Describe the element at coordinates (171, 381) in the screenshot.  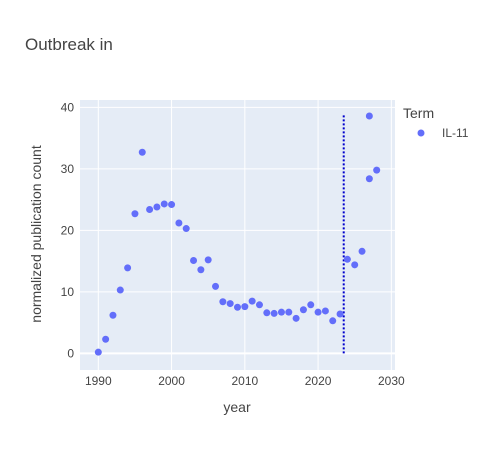
I see `x-tick-label: 2000` at that location.